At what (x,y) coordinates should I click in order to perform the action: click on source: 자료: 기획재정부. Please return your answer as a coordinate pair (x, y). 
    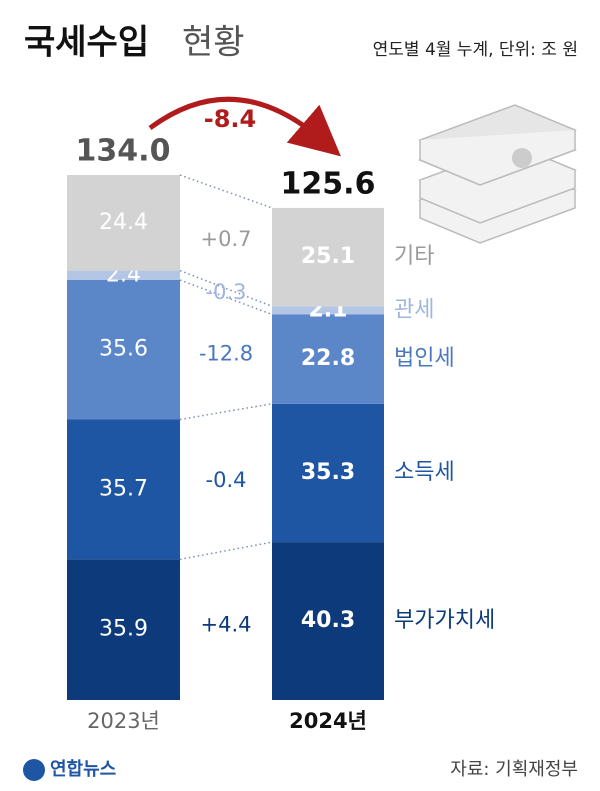
    Looking at the image, I should click on (514, 769).